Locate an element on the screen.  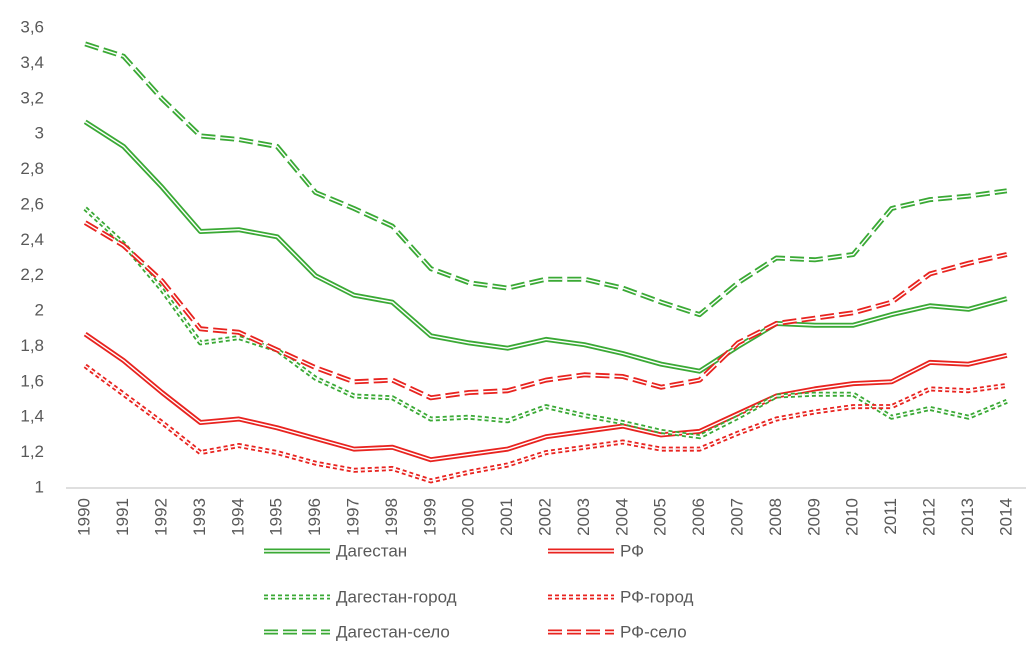
legend-label: Дагестан-село is located at coordinates (393, 631).